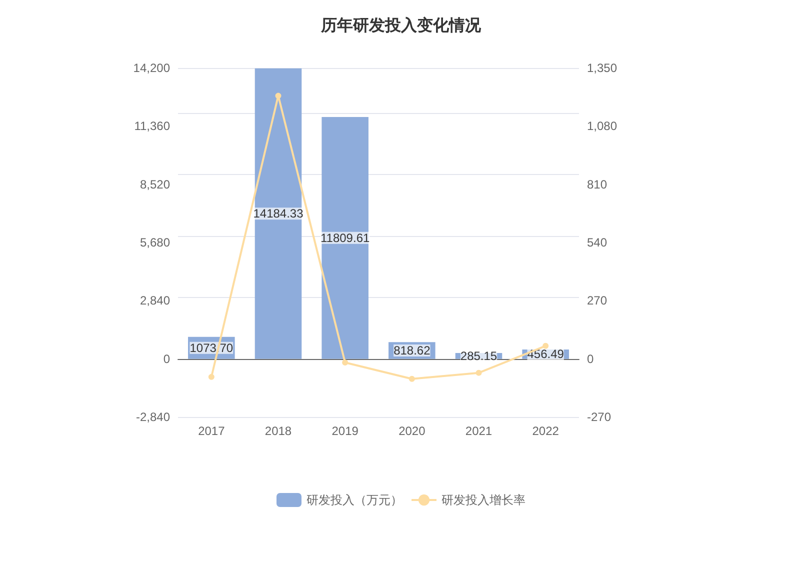 The width and height of the screenshot is (802, 575). Describe the element at coordinates (597, 184) in the screenshot. I see `y2-tick-label: 810` at that location.